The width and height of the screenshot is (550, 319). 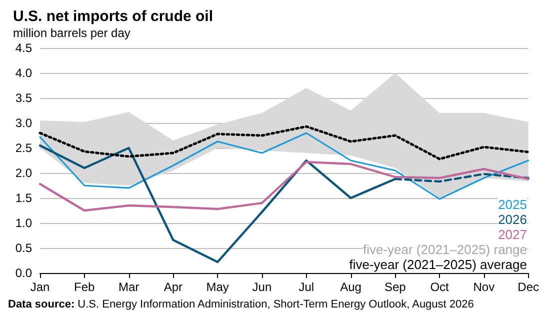 I want to click on text: five-year (2021–2025) average, so click(x=438, y=264).